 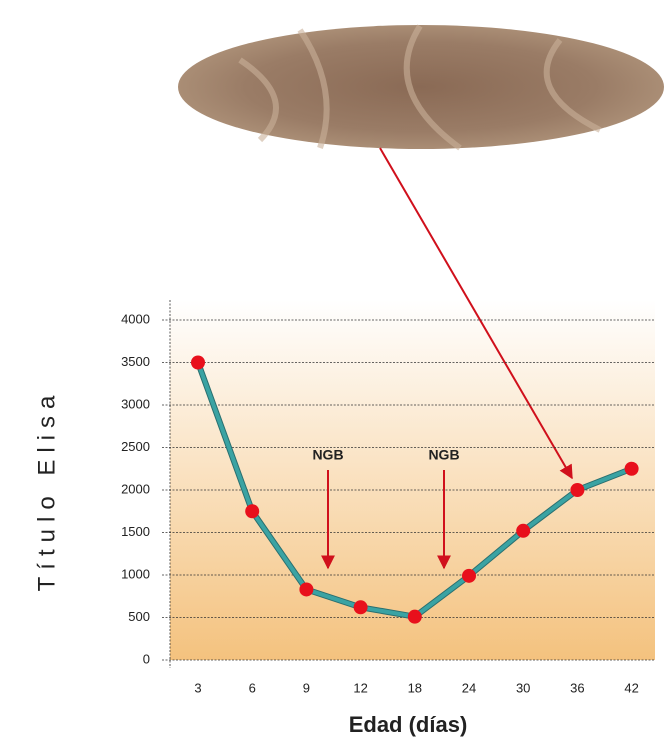 What do you see at coordinates (135, 403) in the screenshot?
I see `y-tick-label: 3000` at bounding box center [135, 403].